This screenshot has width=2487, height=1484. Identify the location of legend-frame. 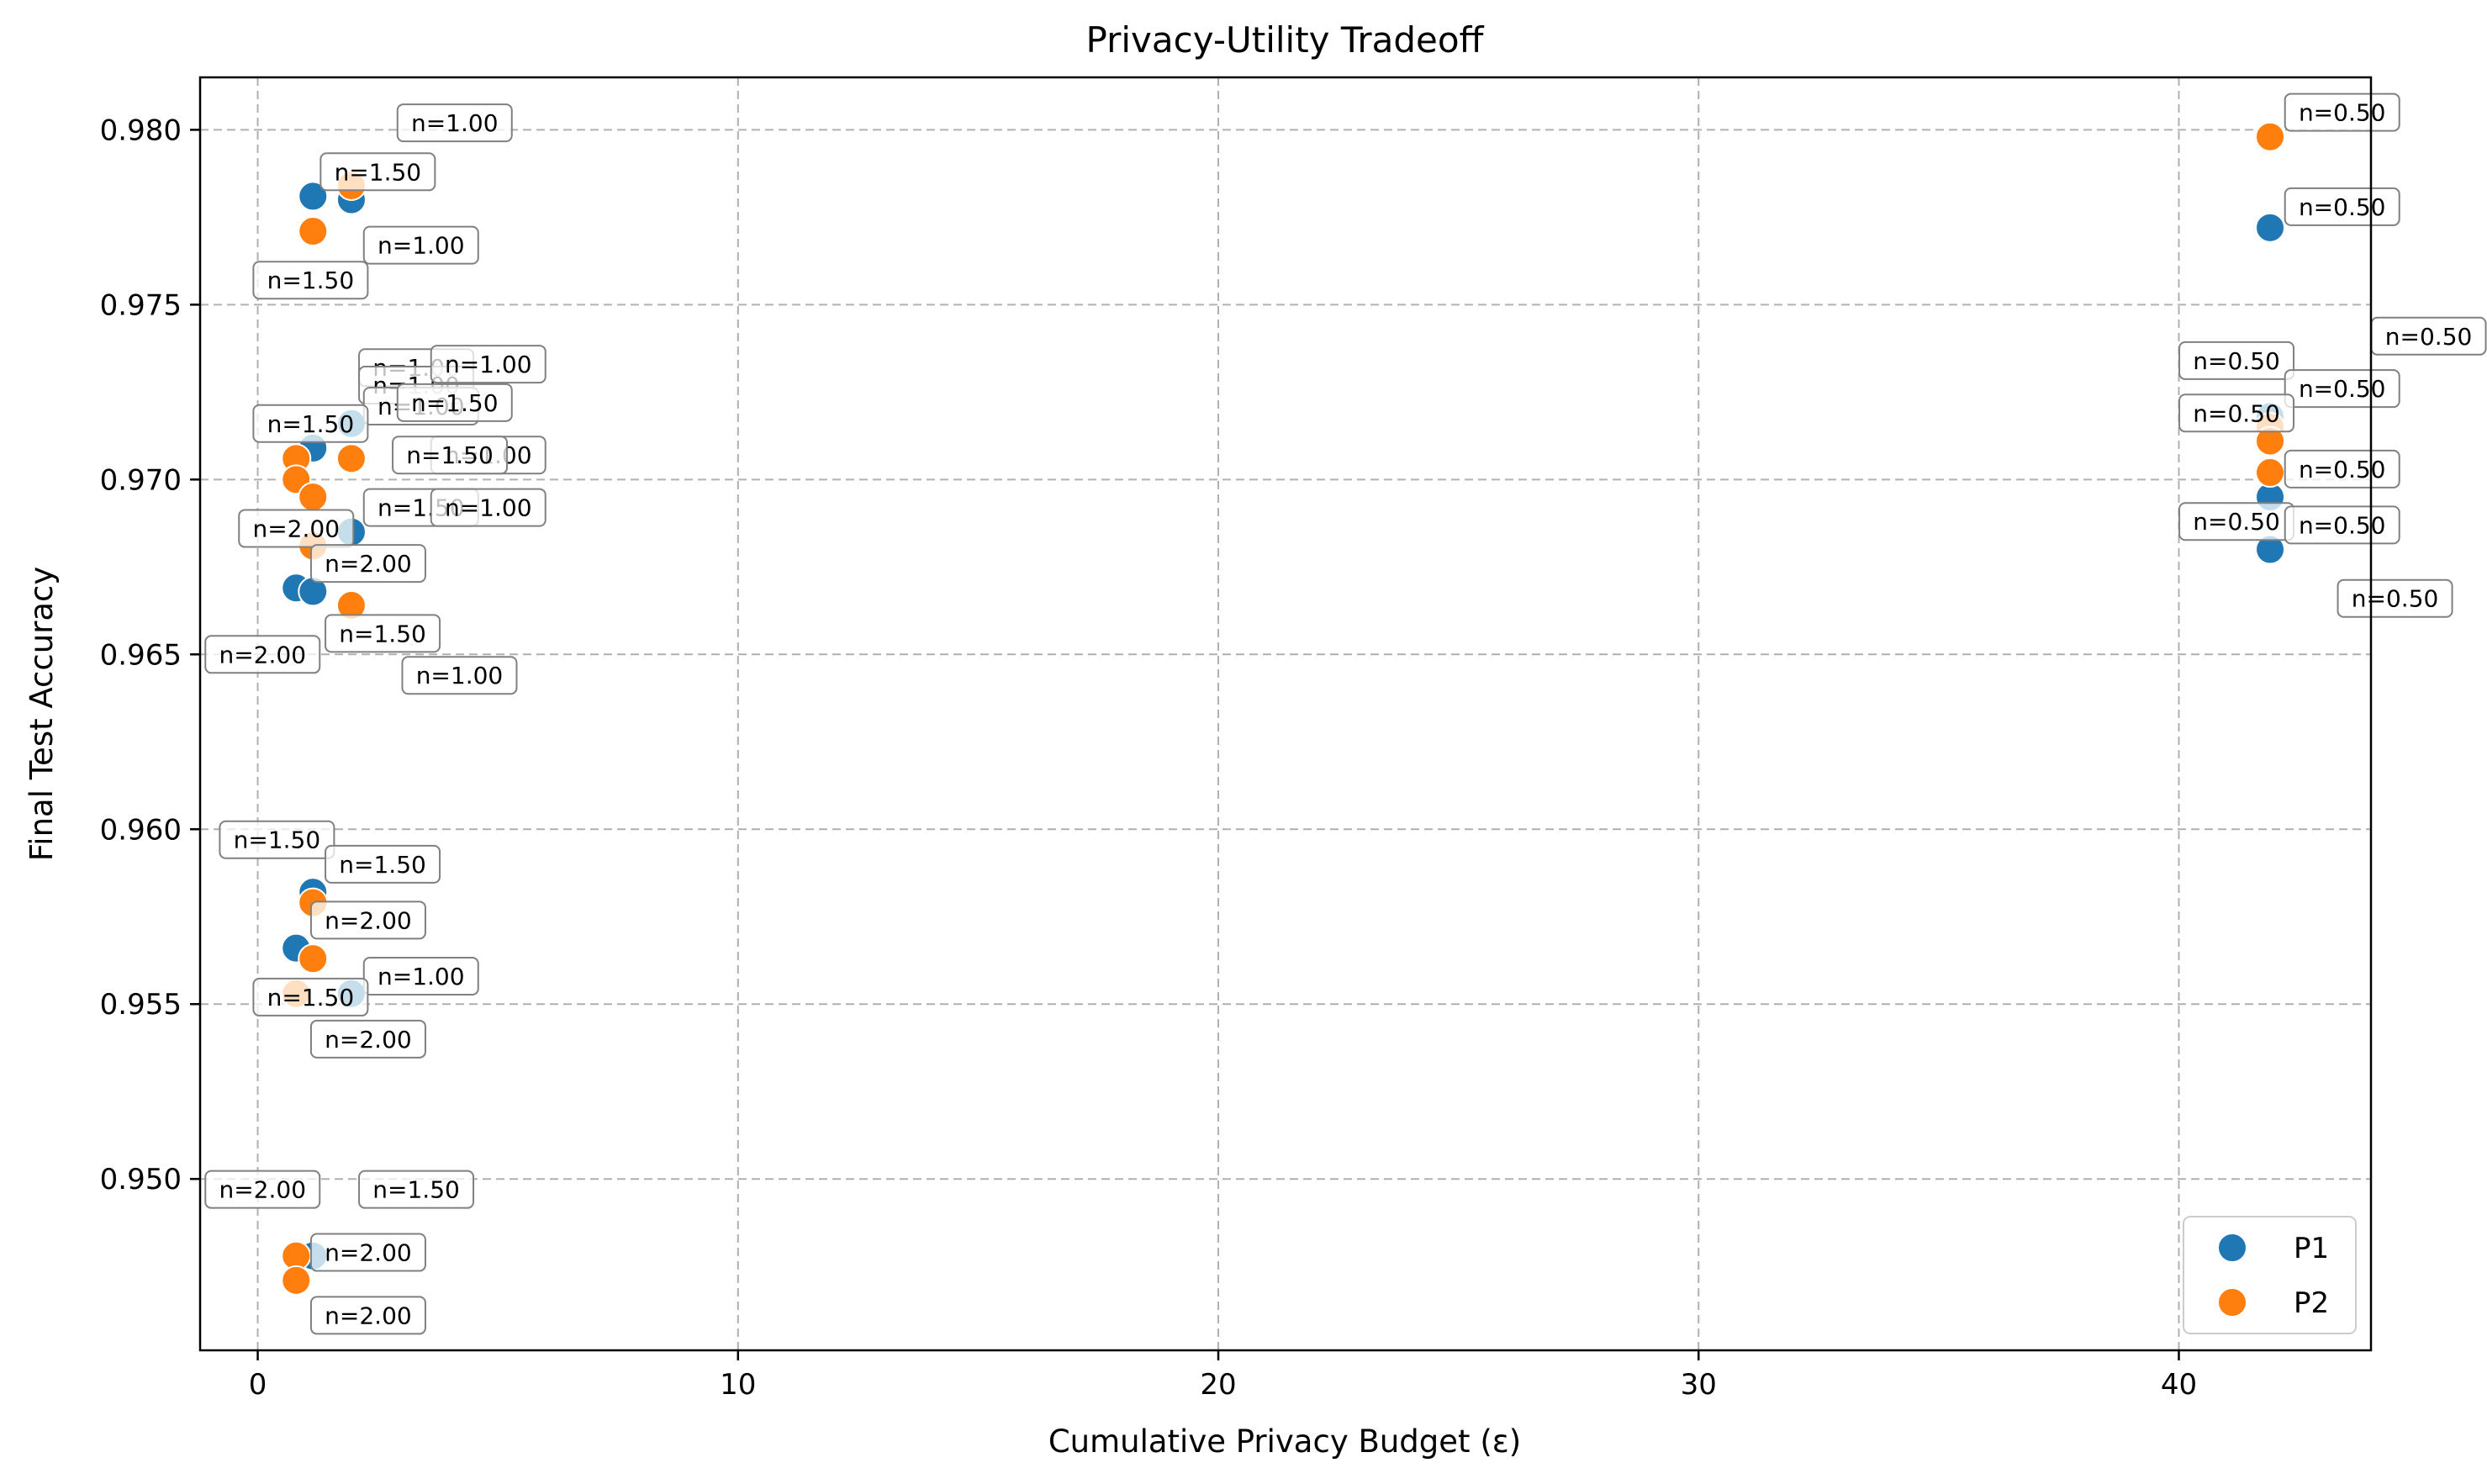
(2270, 1275).